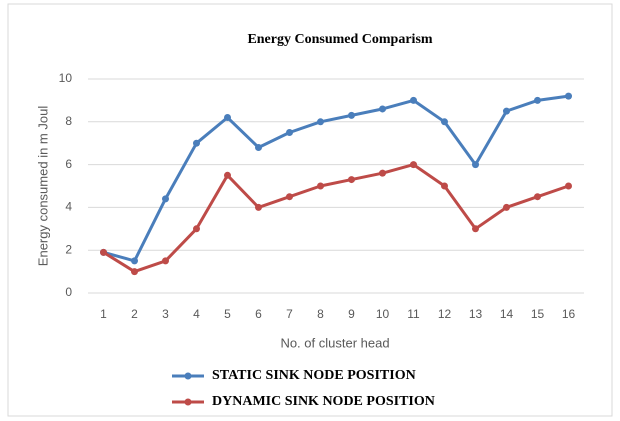  I want to click on x-tick-label: 13, so click(476, 314).